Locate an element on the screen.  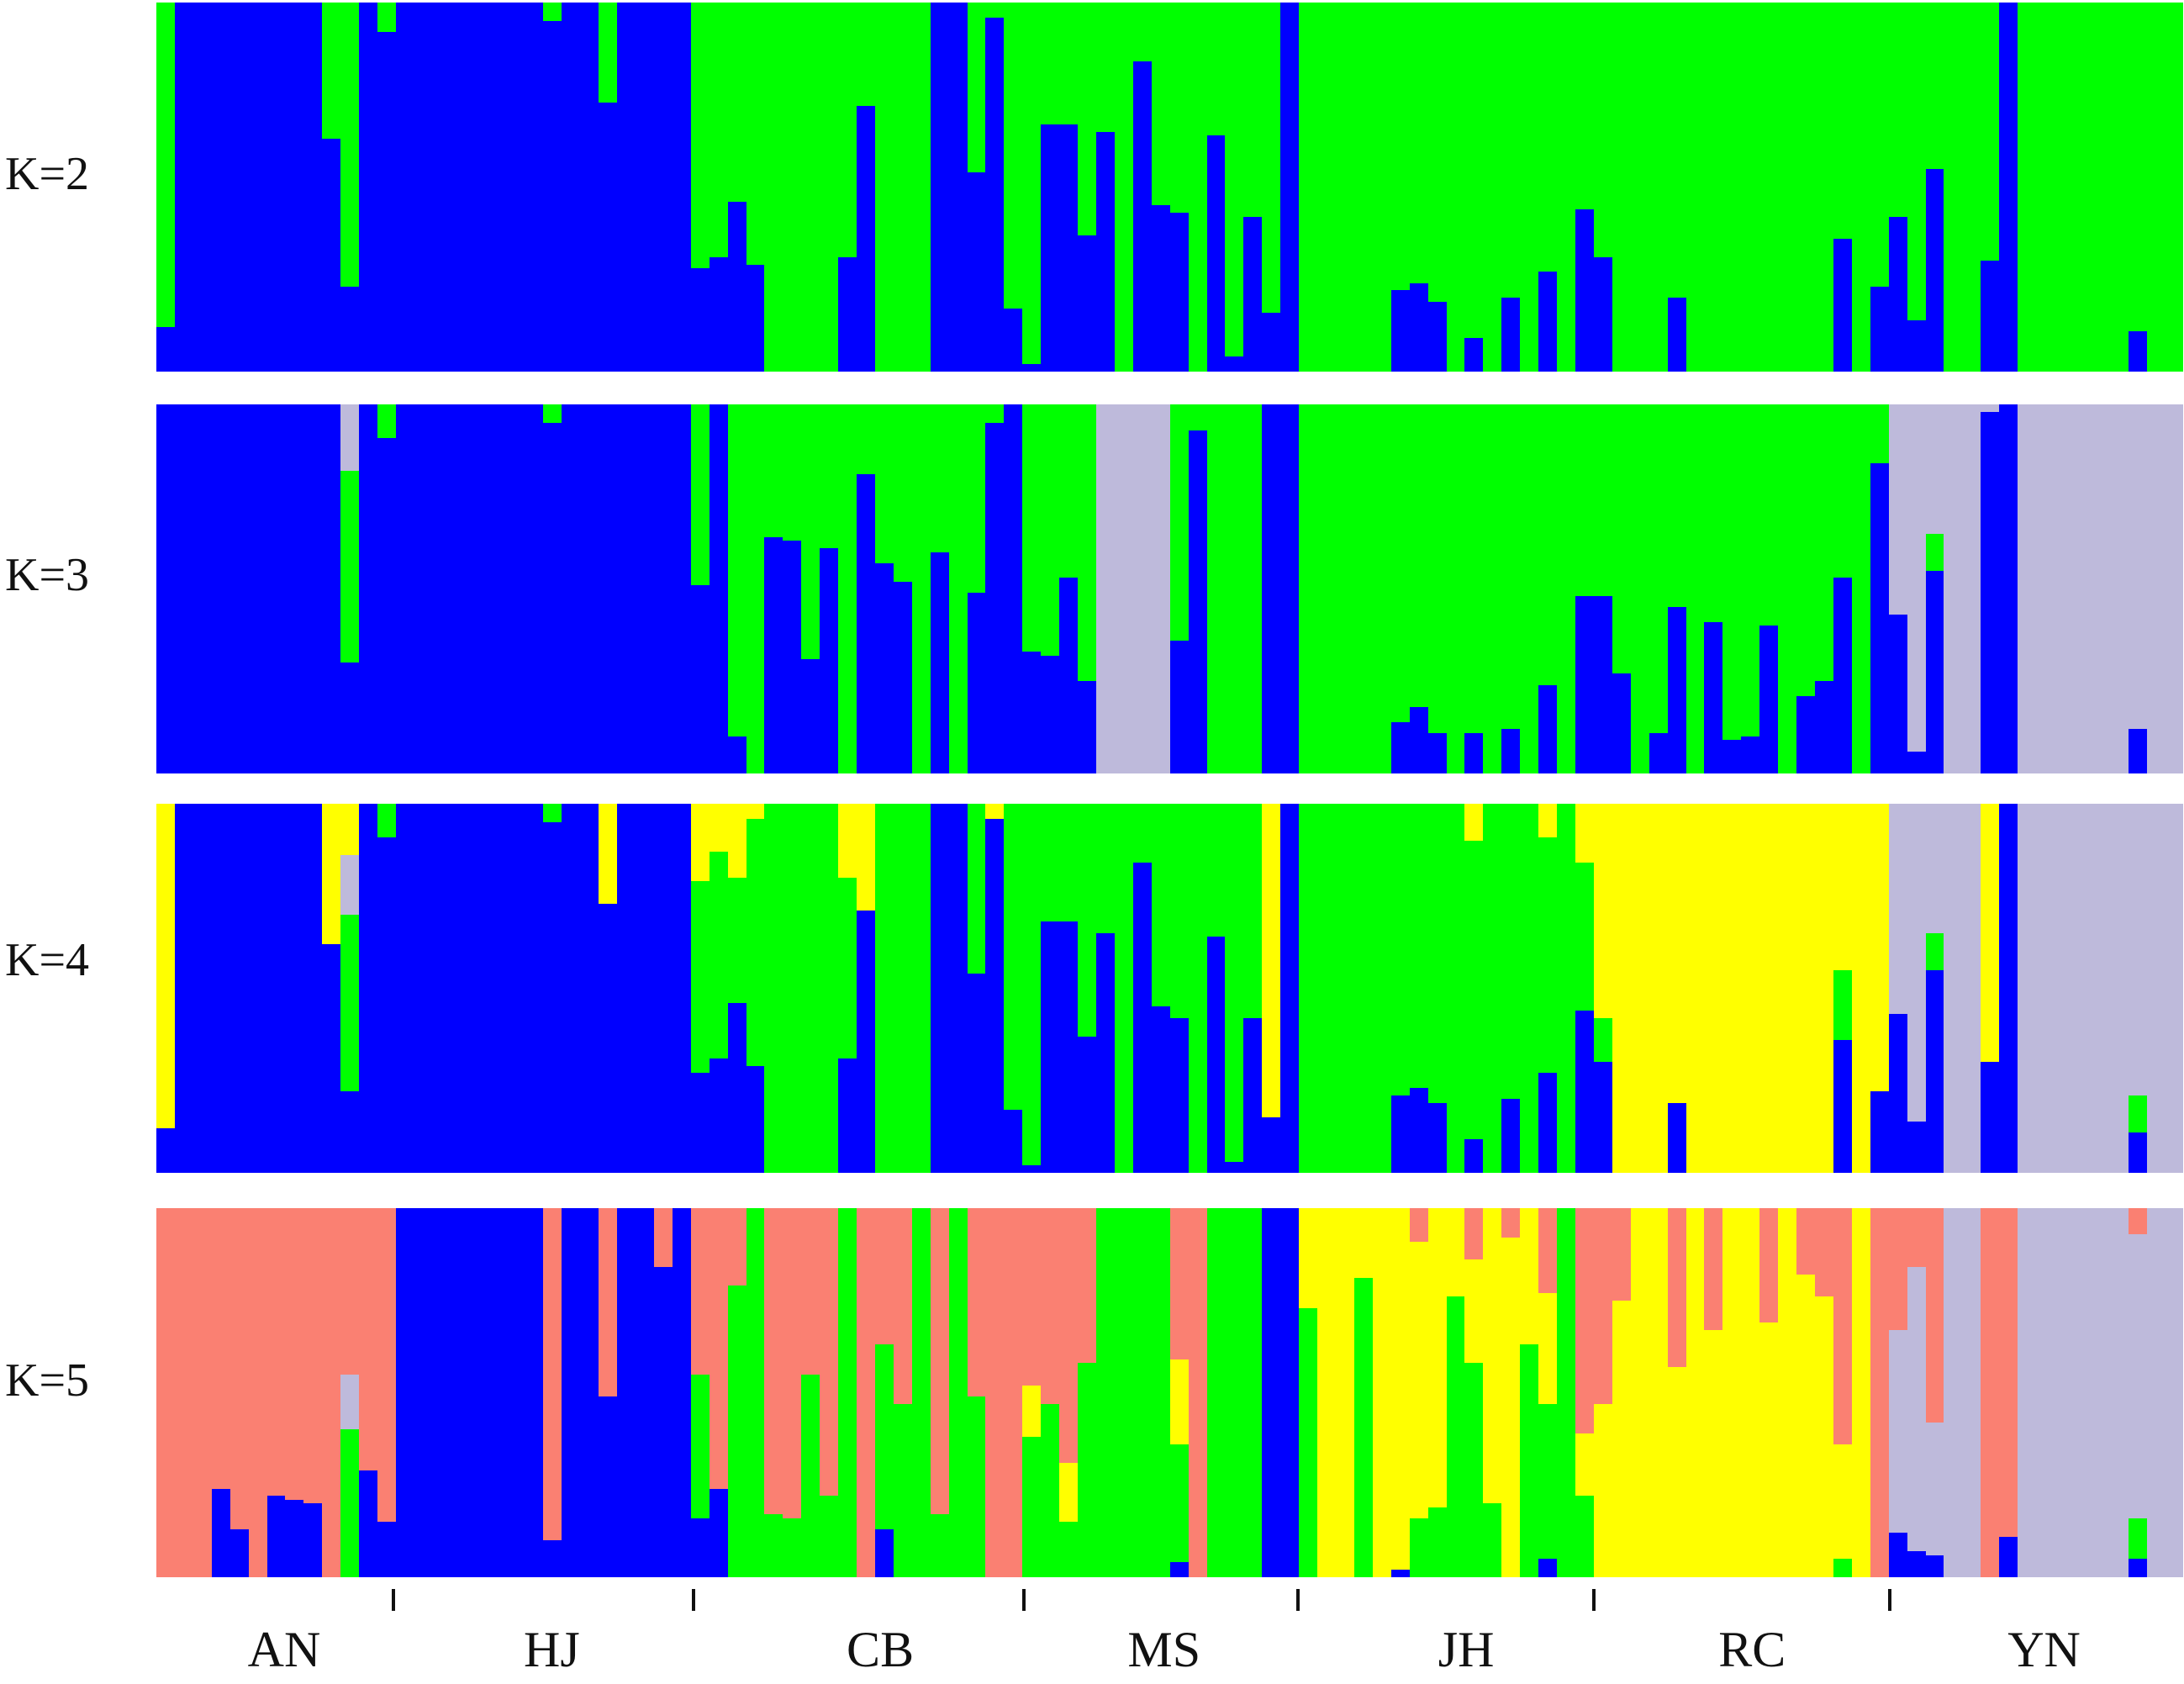
k-label-4: K=4 is located at coordinates (47, 960).